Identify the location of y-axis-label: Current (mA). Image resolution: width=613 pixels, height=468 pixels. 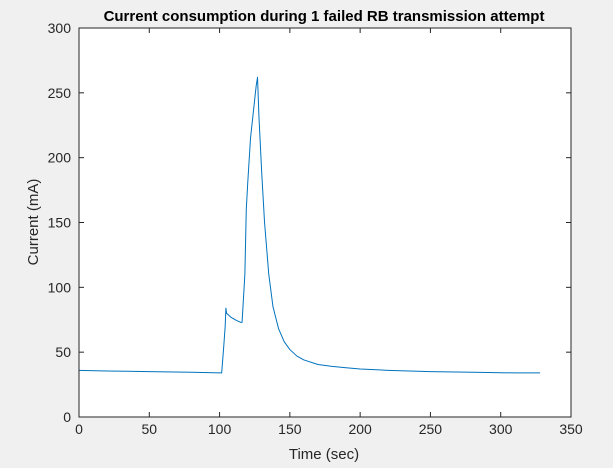
(33, 222).